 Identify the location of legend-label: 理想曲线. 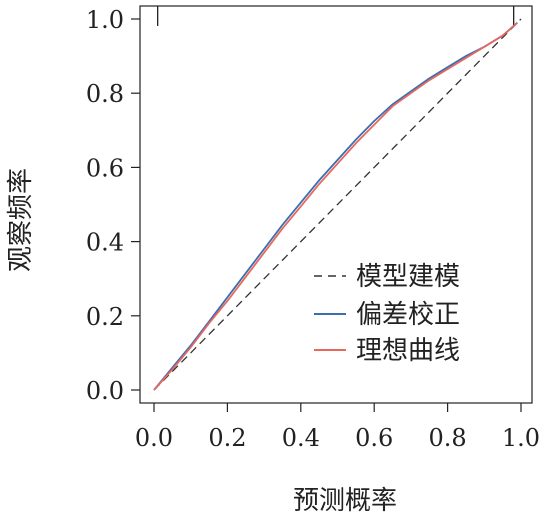
(408, 351).